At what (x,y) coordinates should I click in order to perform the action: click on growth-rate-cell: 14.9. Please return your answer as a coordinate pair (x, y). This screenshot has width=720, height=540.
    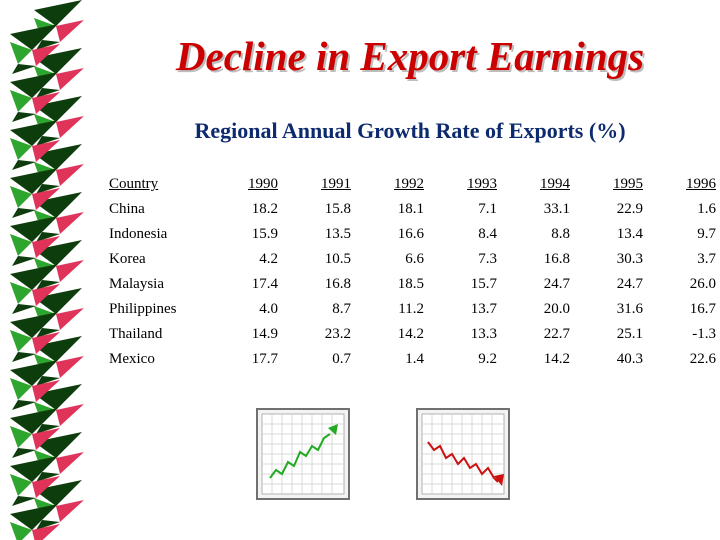
    Looking at the image, I should click on (264, 334).